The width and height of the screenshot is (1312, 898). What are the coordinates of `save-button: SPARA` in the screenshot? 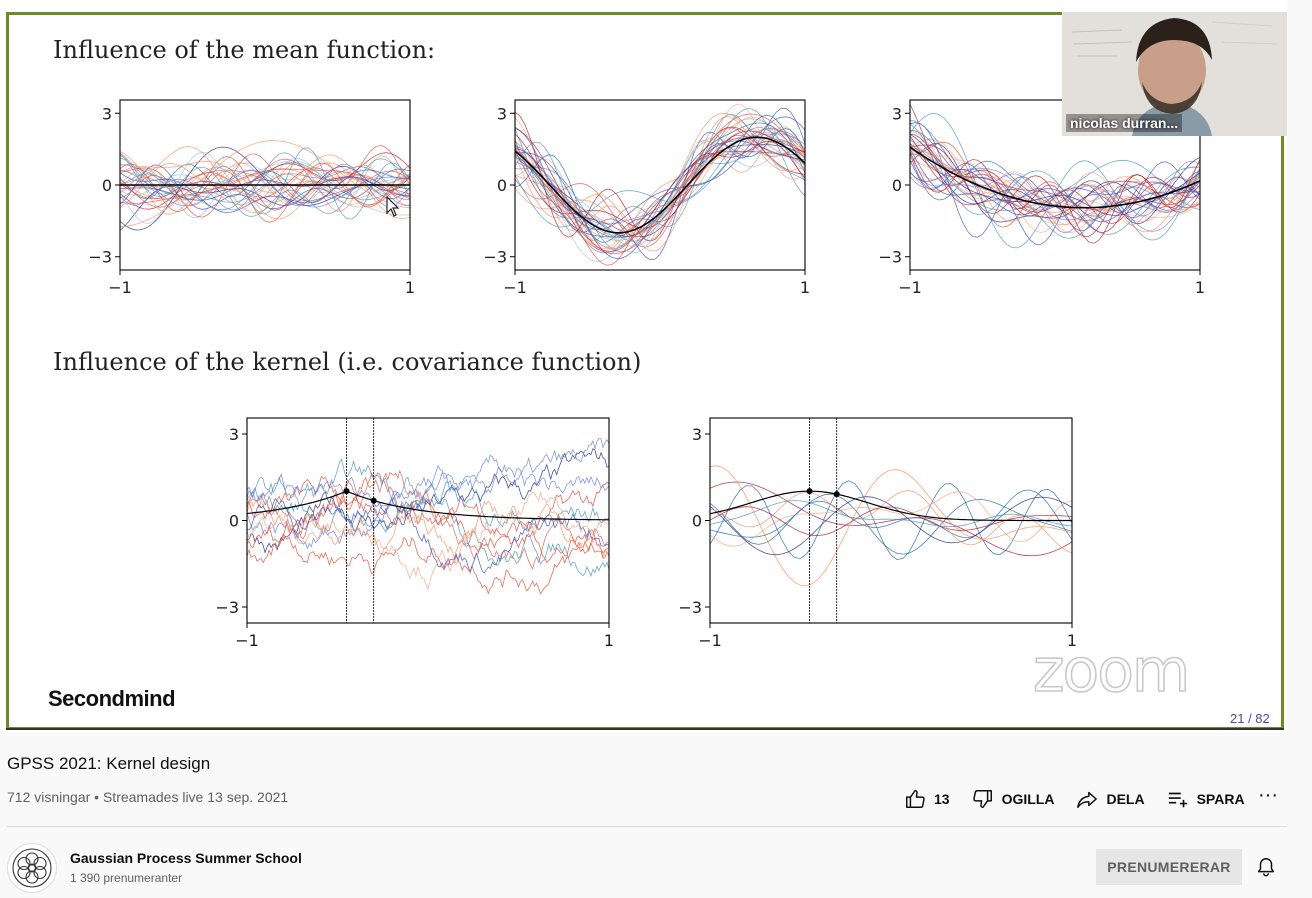 It's located at (1206, 799).